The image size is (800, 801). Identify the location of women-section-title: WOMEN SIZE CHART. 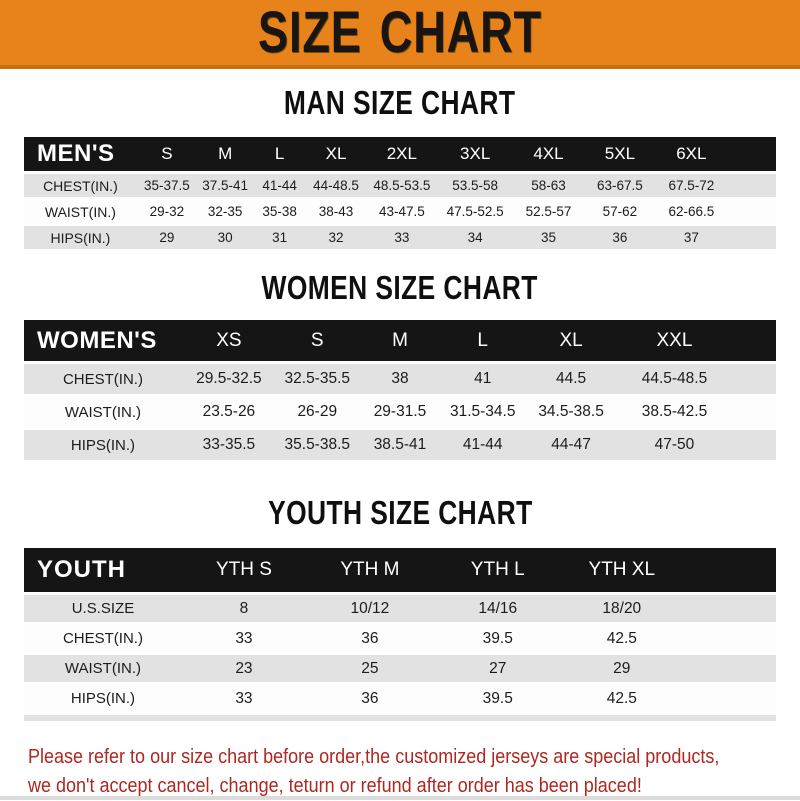
(400, 287).